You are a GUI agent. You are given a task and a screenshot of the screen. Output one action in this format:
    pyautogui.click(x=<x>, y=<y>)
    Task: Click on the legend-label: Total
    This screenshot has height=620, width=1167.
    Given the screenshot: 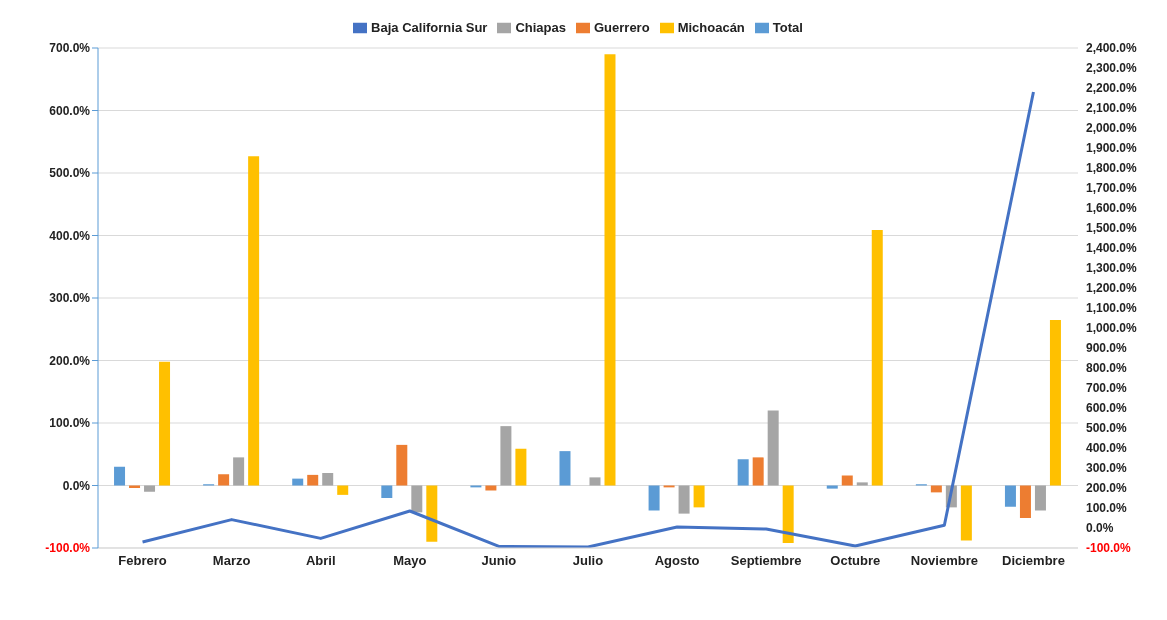 What is the action you would take?
    pyautogui.click(x=787, y=27)
    